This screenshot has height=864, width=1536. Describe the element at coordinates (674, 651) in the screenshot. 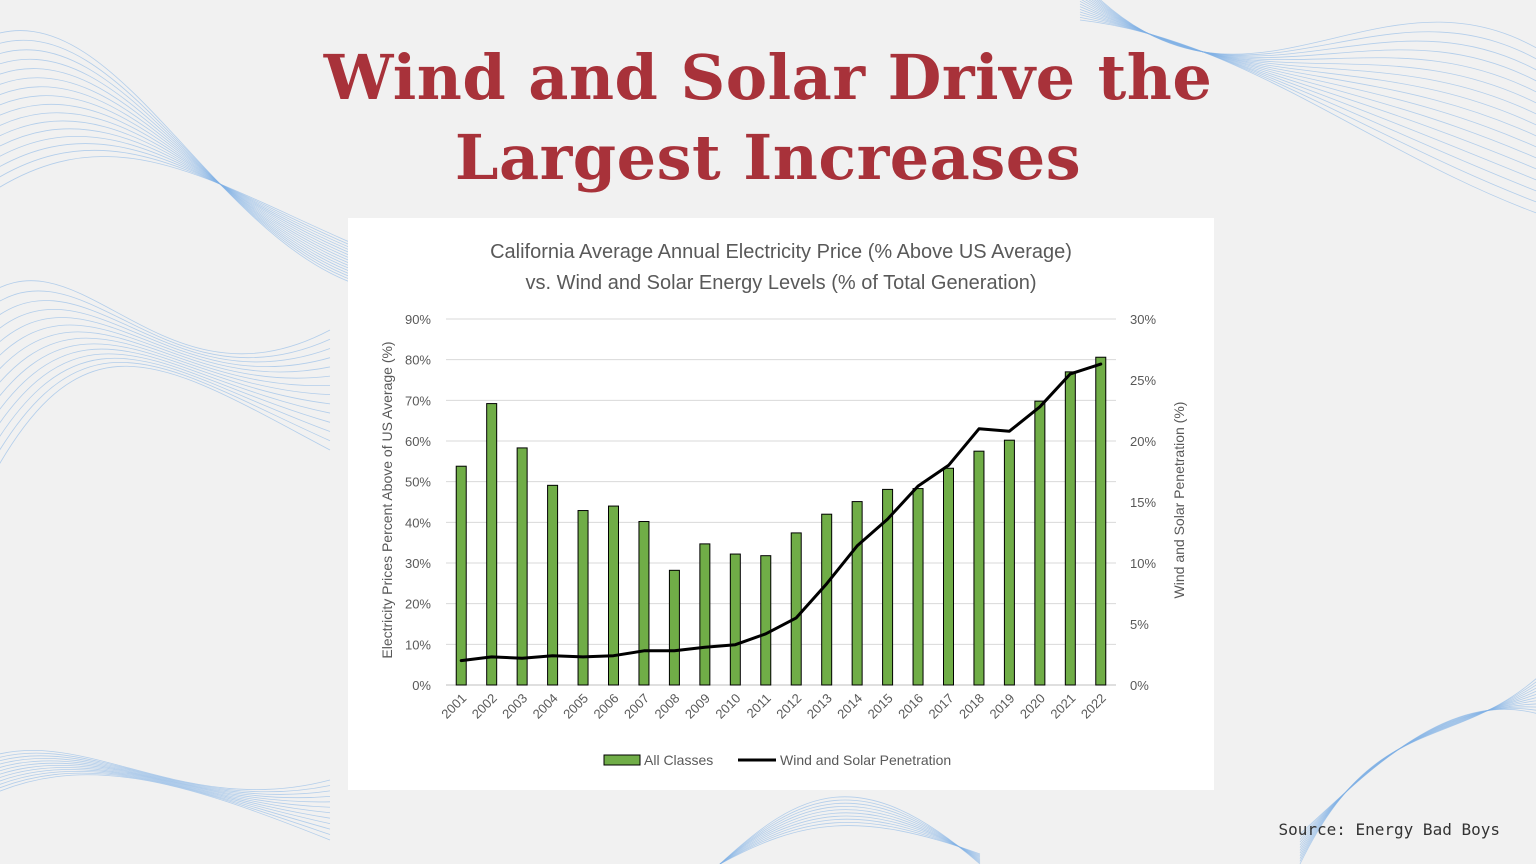

I see `line-point-2008` at that location.